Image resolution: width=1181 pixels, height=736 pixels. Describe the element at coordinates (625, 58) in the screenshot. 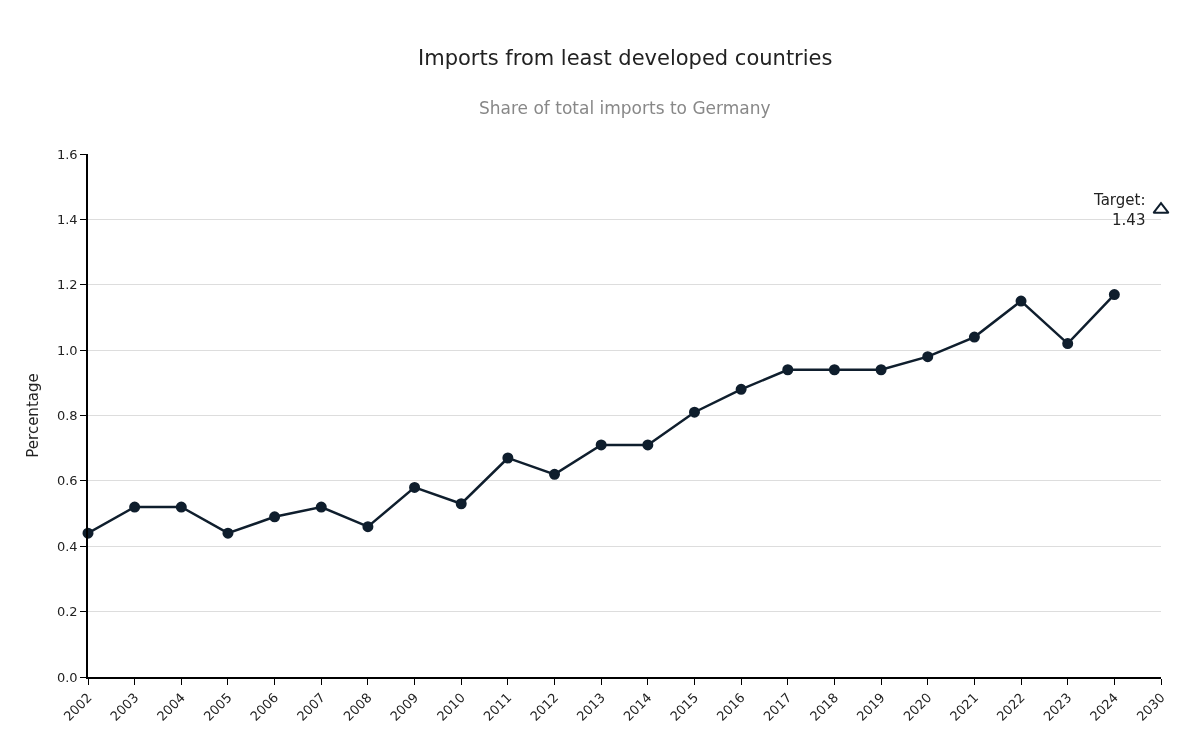

I see `chart-title: Imports from least developed countries` at that location.